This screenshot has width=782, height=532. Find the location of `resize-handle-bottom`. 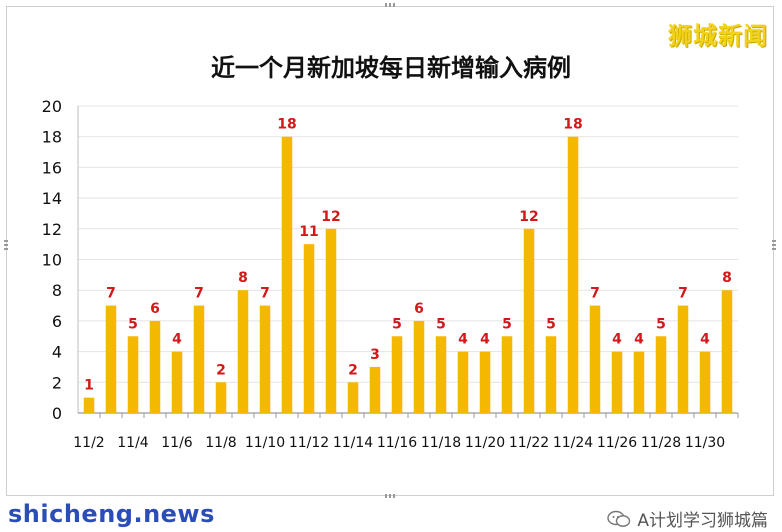

resize-handle-bottom is located at coordinates (391, 496).